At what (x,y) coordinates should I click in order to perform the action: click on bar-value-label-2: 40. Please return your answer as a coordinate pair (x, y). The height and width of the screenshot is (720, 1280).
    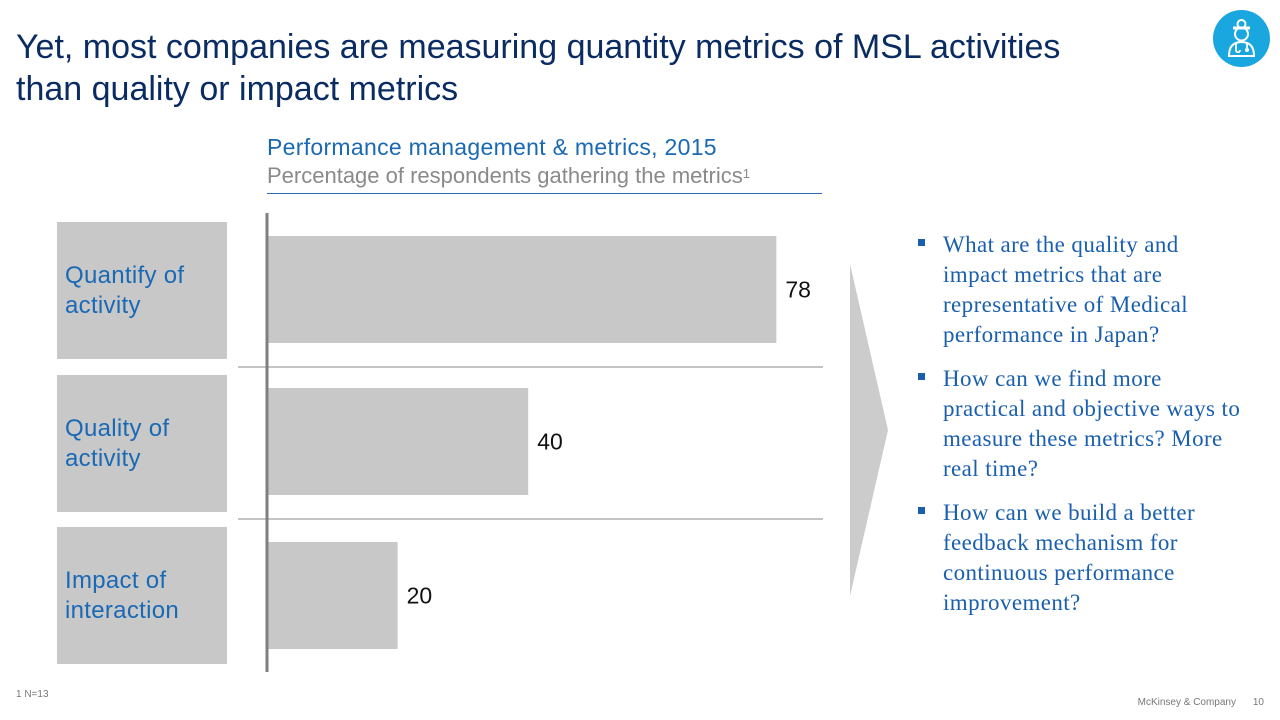
    Looking at the image, I should click on (550, 442).